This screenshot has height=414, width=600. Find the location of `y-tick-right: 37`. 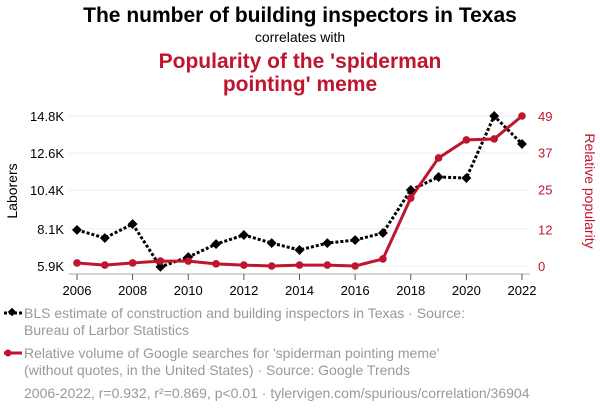

y-tick-right: 37 is located at coordinates (545, 153).